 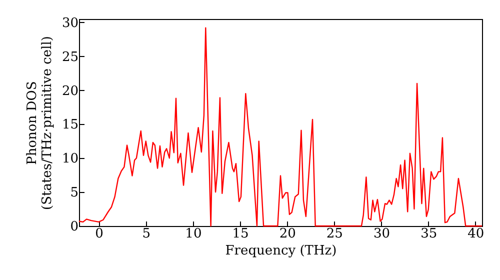 What do you see at coordinates (70, 159) in the screenshot?
I see `y-tick-label: 10` at bounding box center [70, 159].